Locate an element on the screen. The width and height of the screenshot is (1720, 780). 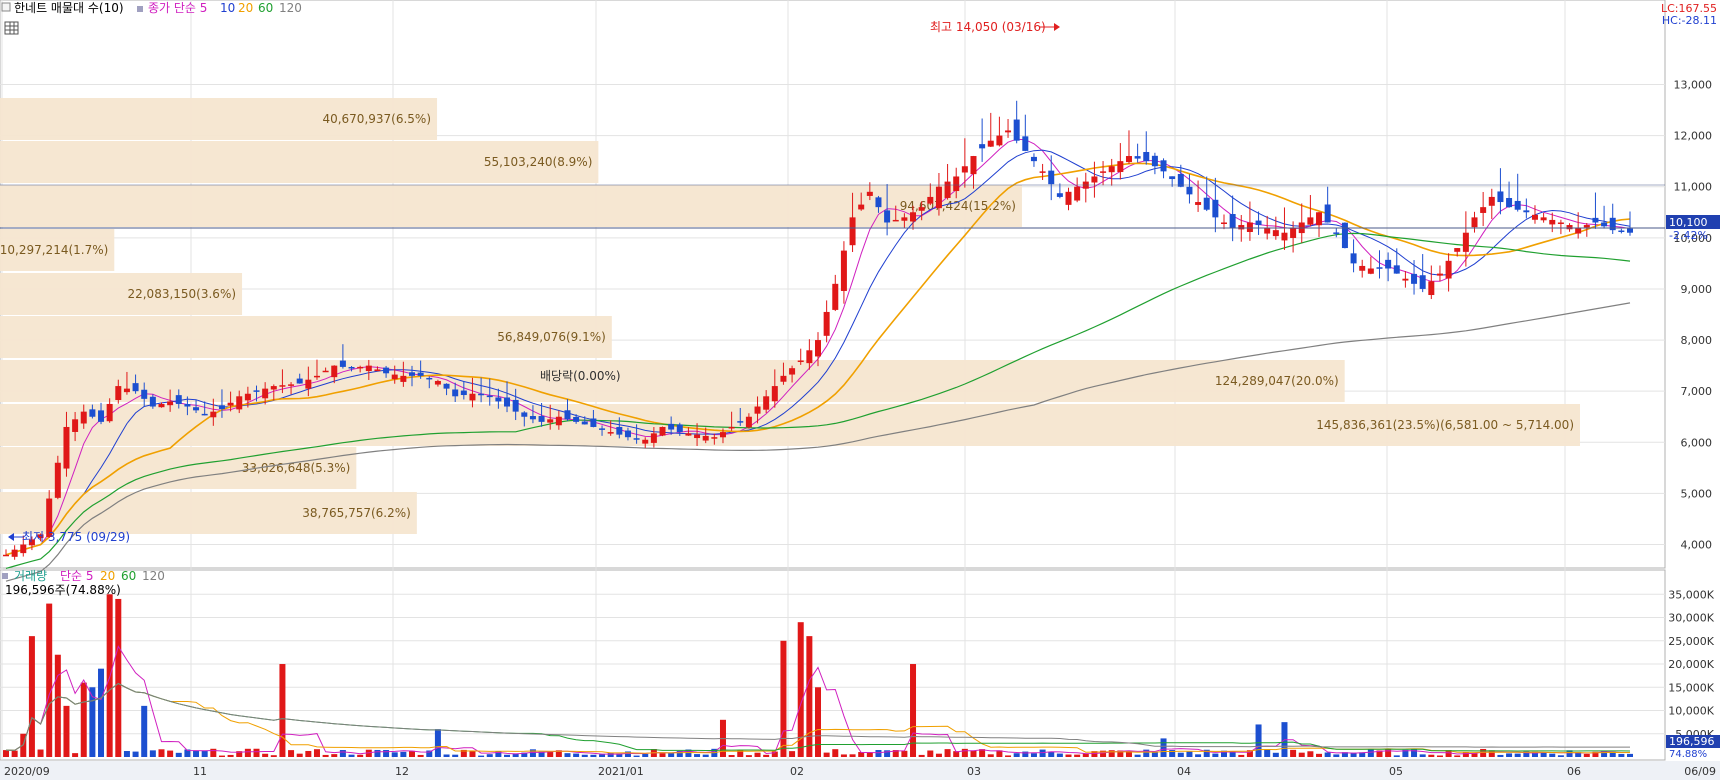
price-pane-marker-icon is located at coordinates (6, 7).